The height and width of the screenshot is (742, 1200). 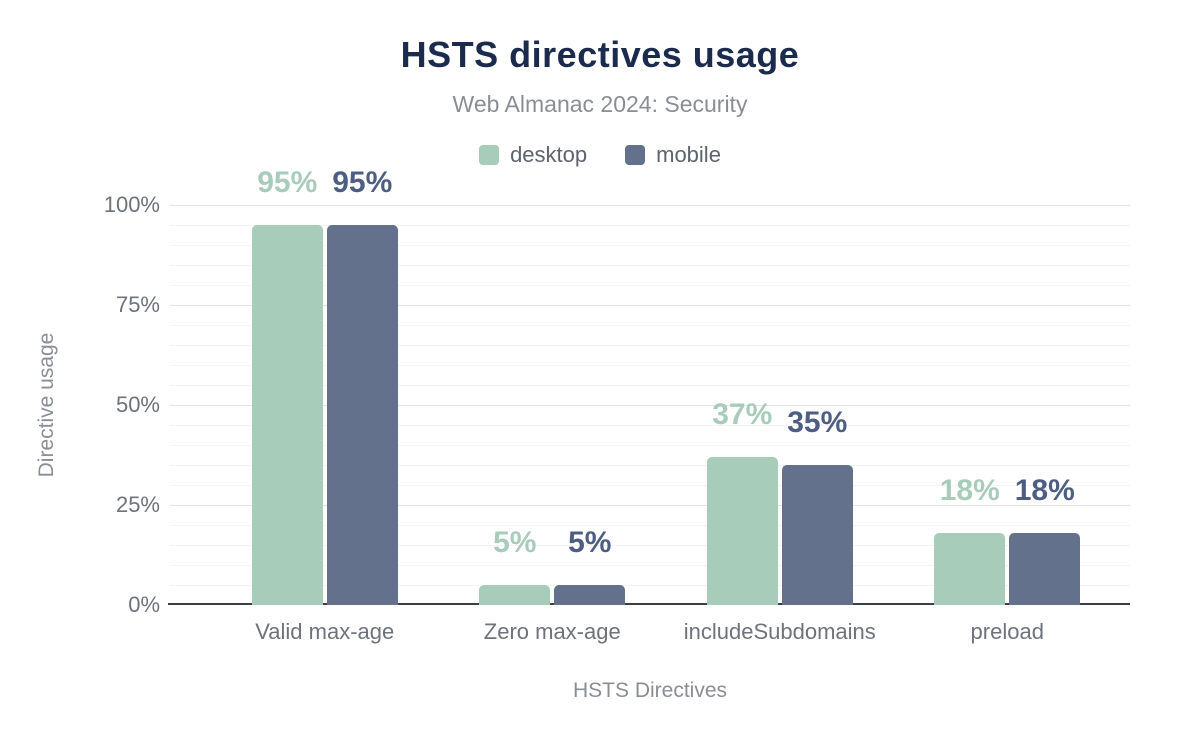 What do you see at coordinates (649, 604) in the screenshot?
I see `x-axis-line` at bounding box center [649, 604].